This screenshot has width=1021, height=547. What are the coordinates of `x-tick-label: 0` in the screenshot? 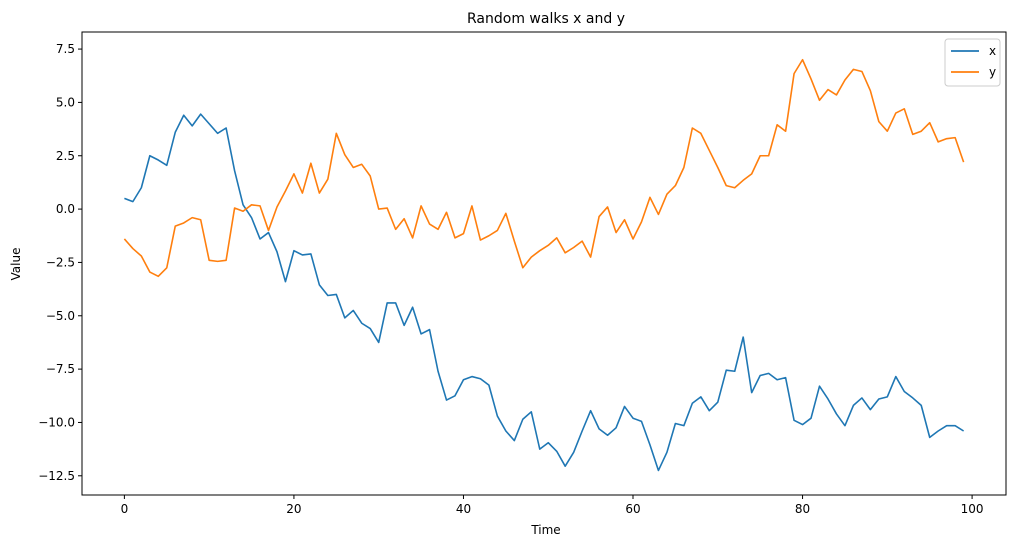 It's located at (125, 509).